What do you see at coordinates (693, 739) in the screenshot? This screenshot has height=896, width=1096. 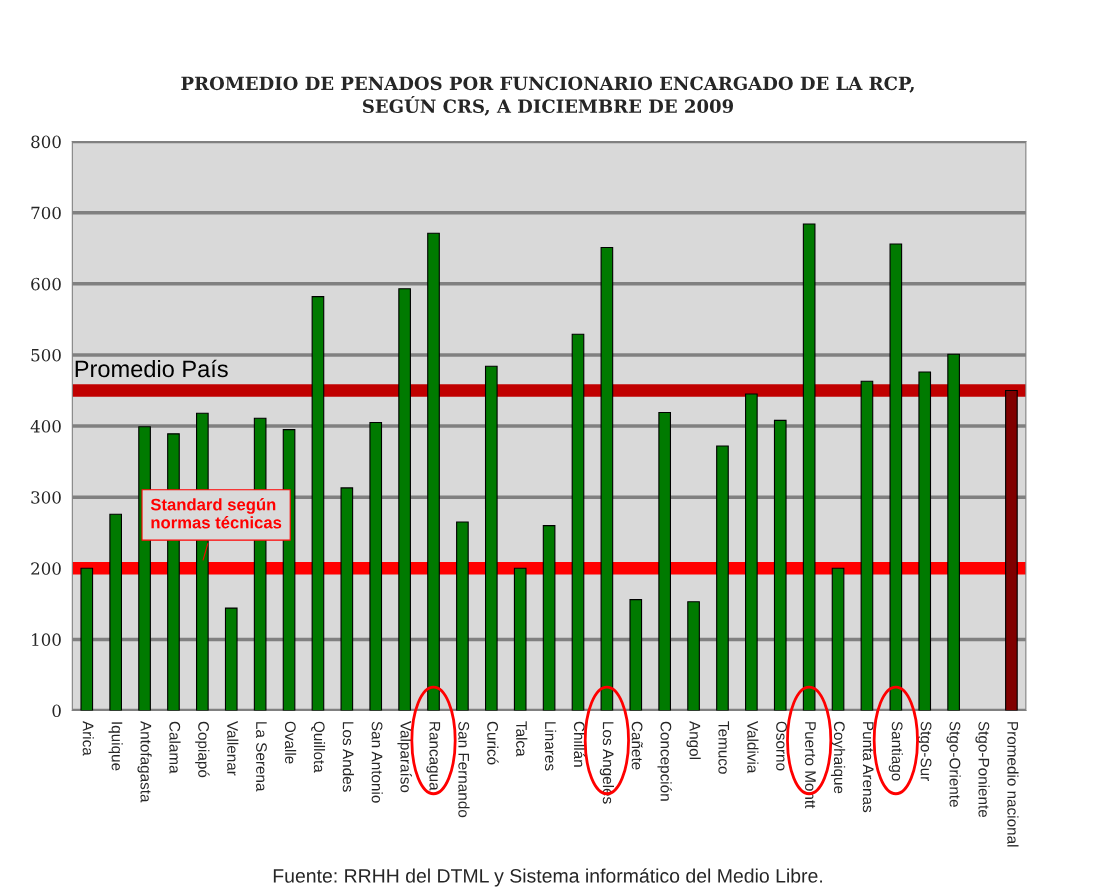 I see `x-tick-label: Angol` at bounding box center [693, 739].